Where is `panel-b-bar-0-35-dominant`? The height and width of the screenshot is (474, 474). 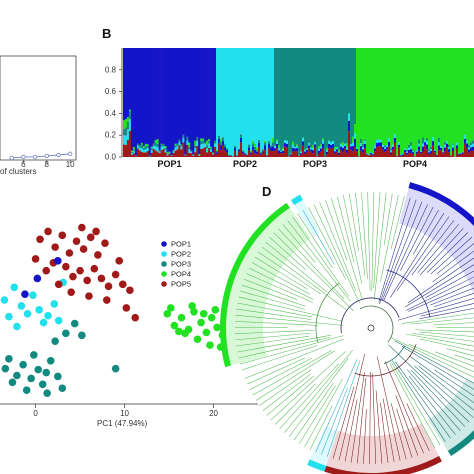 panel-b-bar-0-35-dominant is located at coordinates (193, 101).